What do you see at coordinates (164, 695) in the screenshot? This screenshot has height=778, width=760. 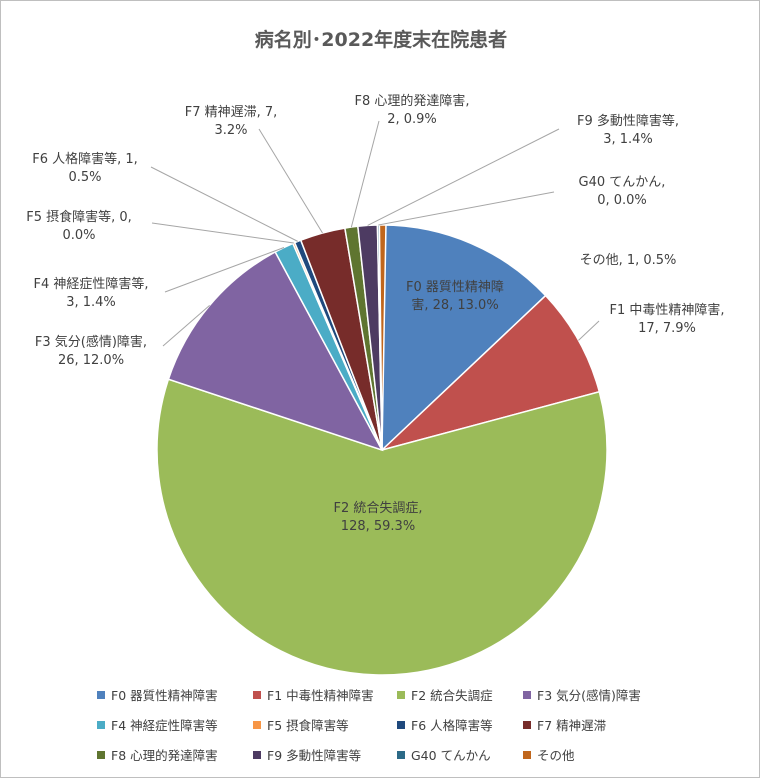 I see `legend-label: F0 器質性精神障害` at bounding box center [164, 695].